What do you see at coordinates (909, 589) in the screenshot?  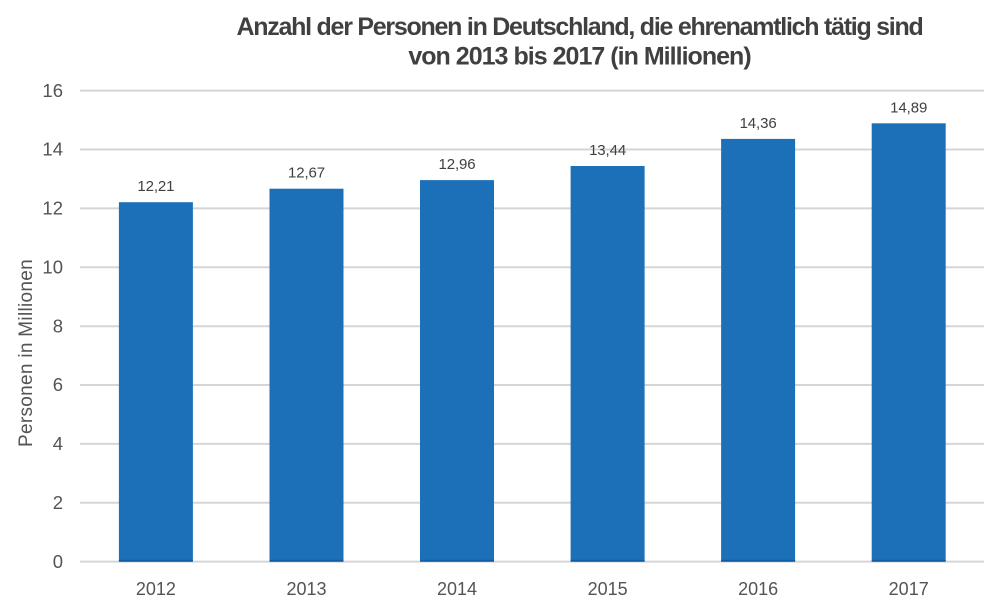 I see `svg-text: 2017` at bounding box center [909, 589].